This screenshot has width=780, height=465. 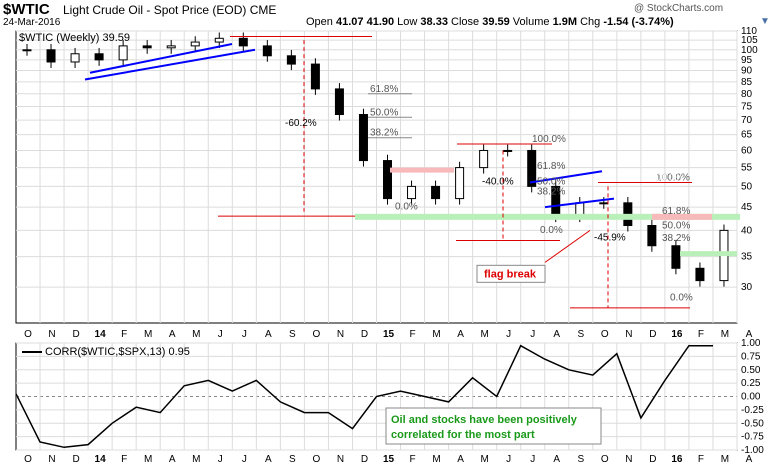 What do you see at coordinates (749, 50) in the screenshot?
I see `price-tick-label: 100` at bounding box center [749, 50].